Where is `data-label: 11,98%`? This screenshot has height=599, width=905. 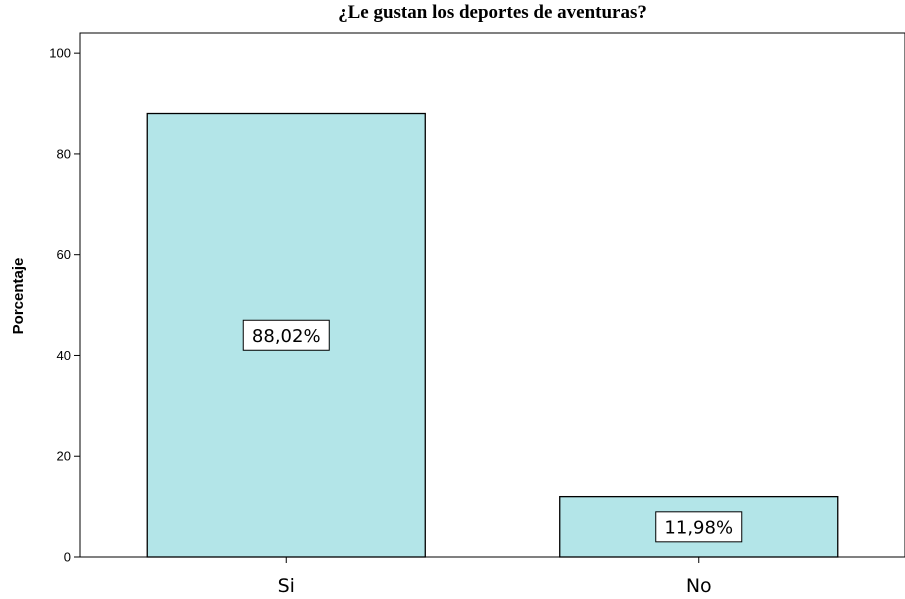
data-label: 11,98% is located at coordinates (698, 527).